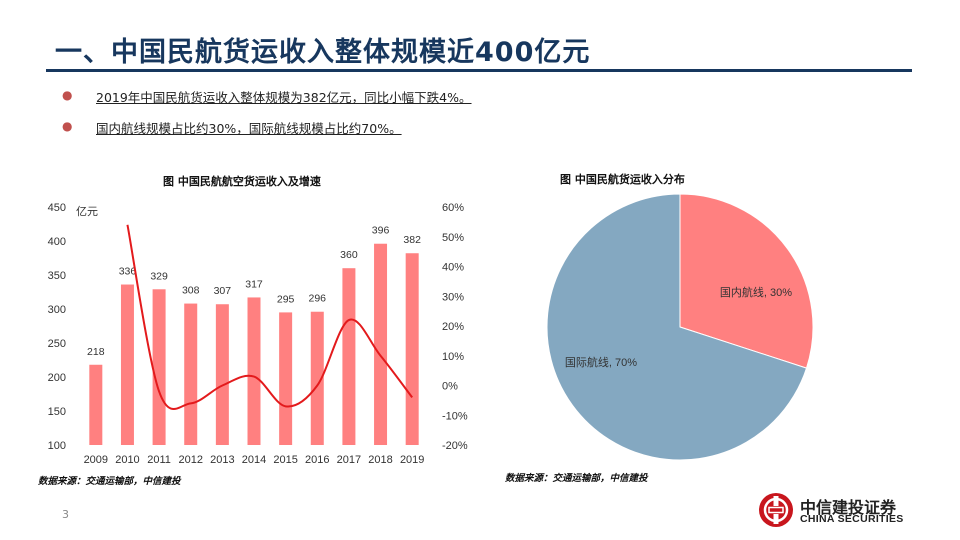  I want to click on x-tick-label: 2009, so click(96, 460).